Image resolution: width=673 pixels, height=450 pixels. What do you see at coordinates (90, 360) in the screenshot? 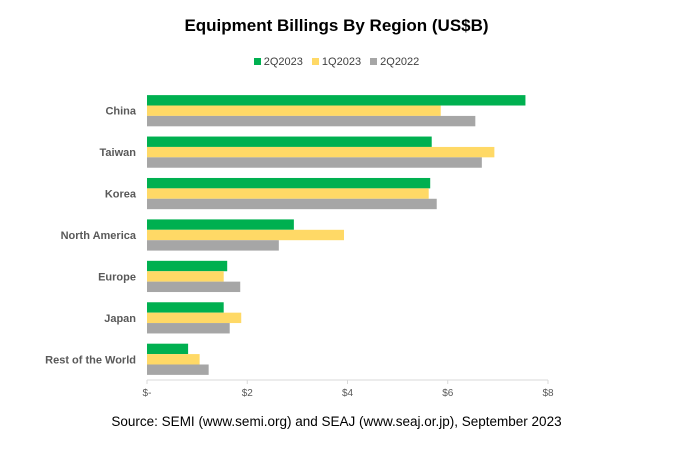
I see `category-label-rest-of-the-world: Rest of the World` at bounding box center [90, 360].